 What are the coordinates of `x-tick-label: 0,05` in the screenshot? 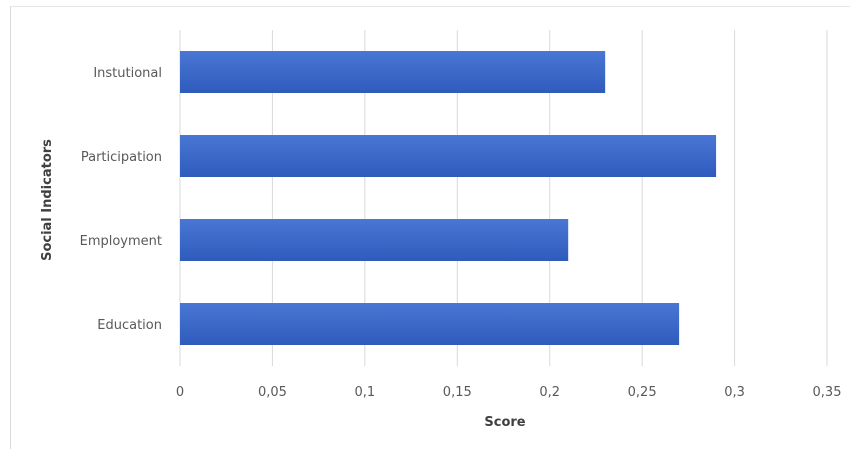 It's located at (272, 392).